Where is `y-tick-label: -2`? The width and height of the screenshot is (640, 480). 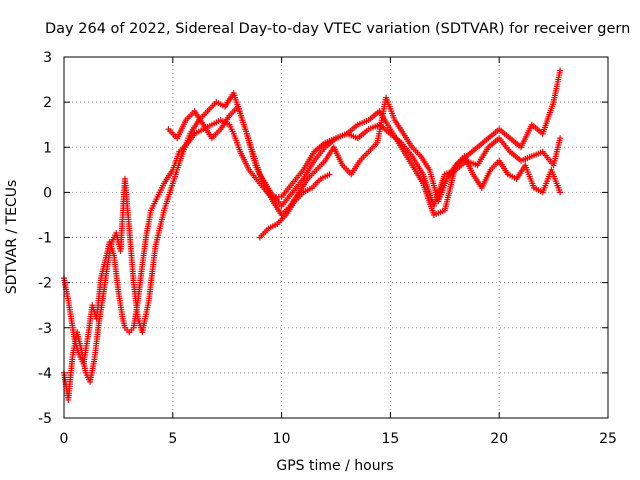 y-tick-label: -2 is located at coordinates (45, 284).